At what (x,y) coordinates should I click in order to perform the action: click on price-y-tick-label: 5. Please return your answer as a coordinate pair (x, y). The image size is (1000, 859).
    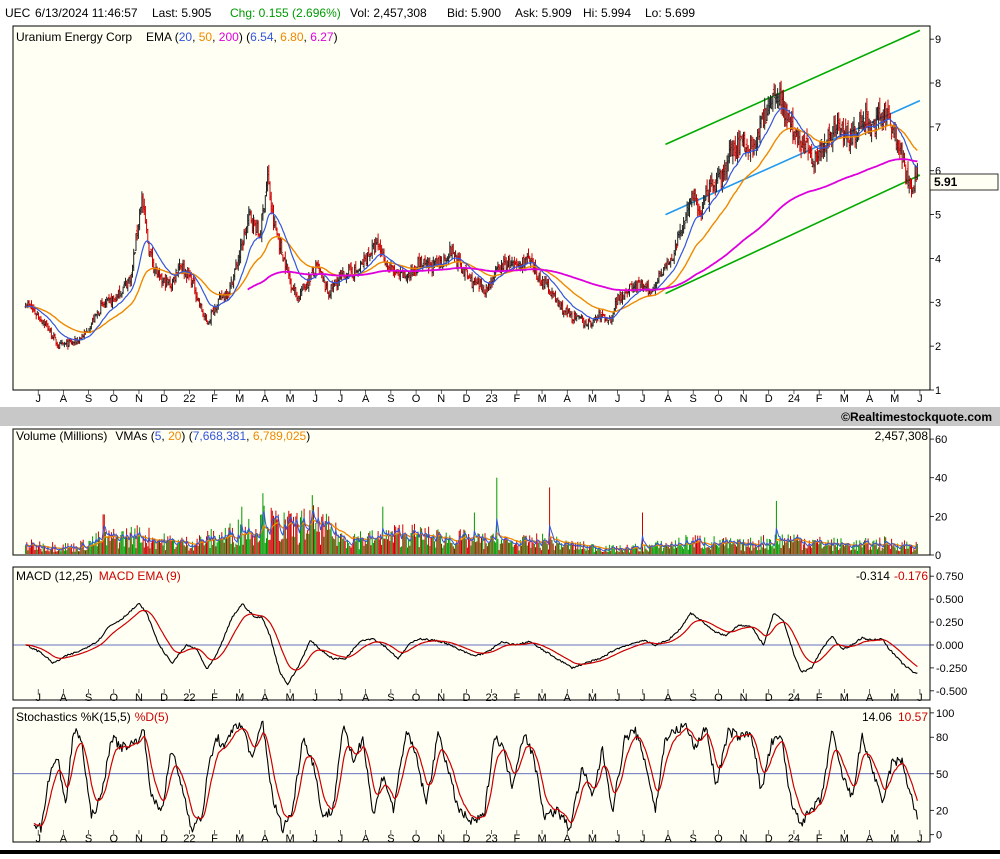
    Looking at the image, I should click on (938, 216).